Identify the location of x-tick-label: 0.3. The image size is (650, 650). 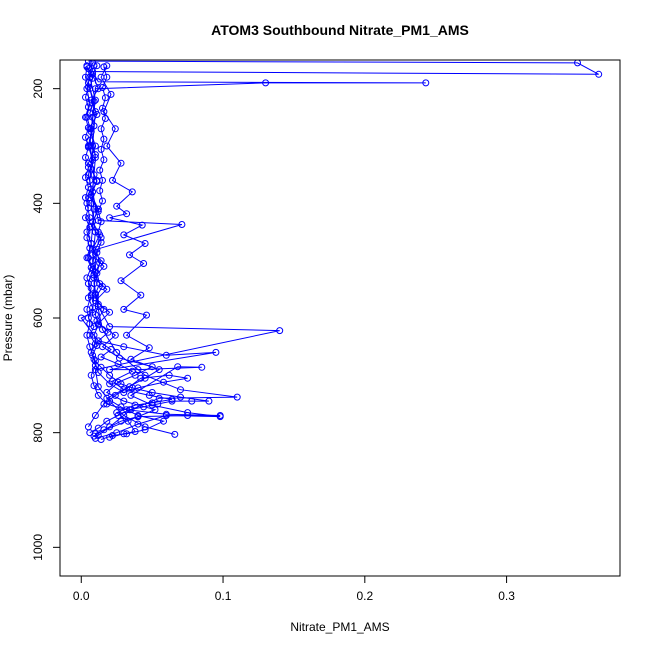
(506, 596).